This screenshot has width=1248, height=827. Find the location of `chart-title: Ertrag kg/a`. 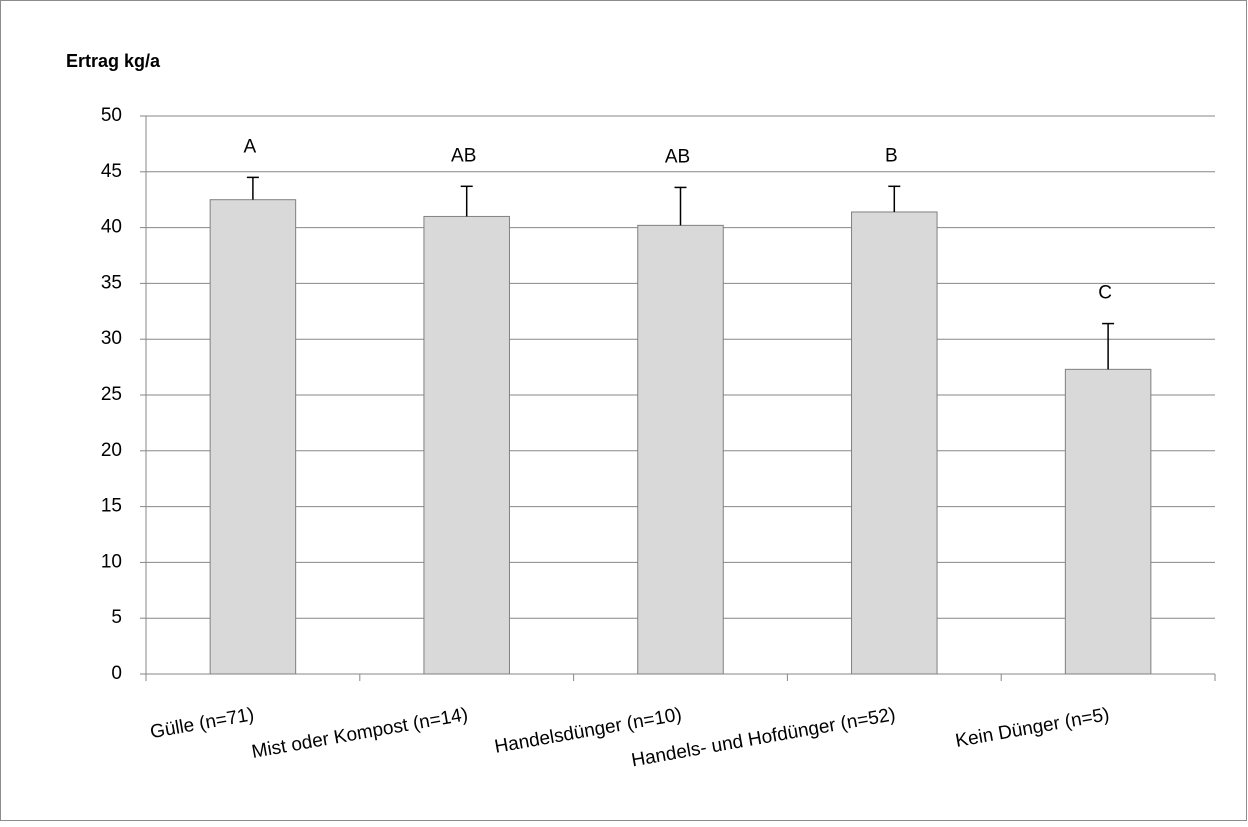

chart-title: Ertrag kg/a is located at coordinates (113, 61).